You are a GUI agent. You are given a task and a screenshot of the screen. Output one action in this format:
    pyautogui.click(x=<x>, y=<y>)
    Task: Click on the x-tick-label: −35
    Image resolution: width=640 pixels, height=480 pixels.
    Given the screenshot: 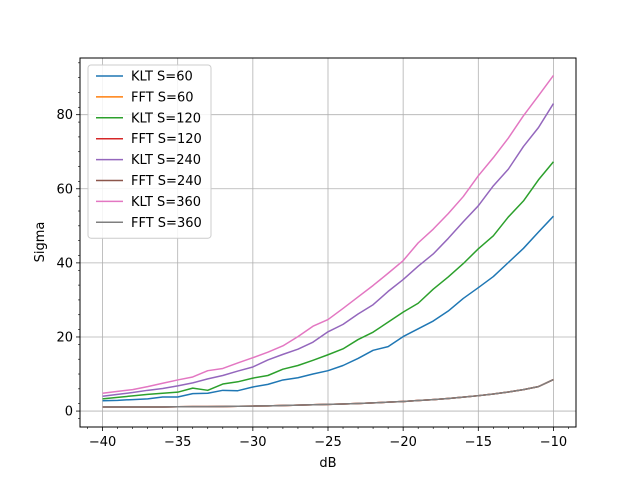 What is the action you would take?
    pyautogui.click(x=177, y=442)
    